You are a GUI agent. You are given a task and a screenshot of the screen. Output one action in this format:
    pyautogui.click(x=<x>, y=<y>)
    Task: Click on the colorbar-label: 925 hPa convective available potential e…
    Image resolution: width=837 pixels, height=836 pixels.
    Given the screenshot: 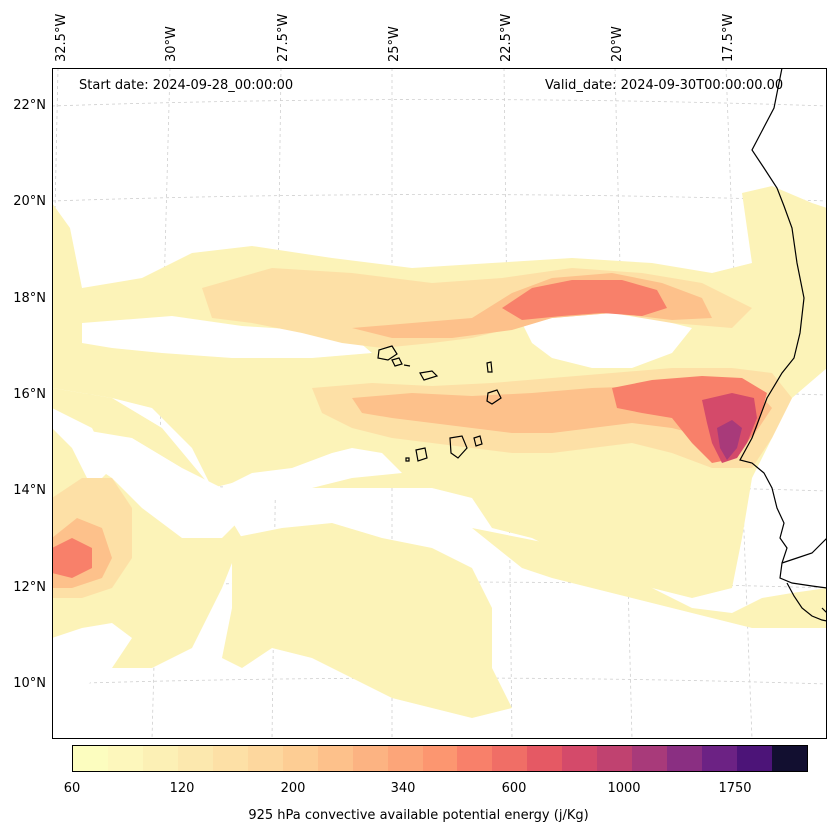 What is the action you would take?
    pyautogui.click(x=418, y=815)
    